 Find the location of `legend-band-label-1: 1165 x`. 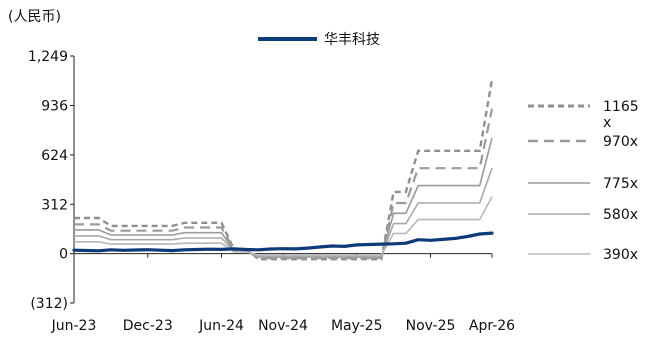

legend-band-label-1: 1165 x is located at coordinates (621, 115).